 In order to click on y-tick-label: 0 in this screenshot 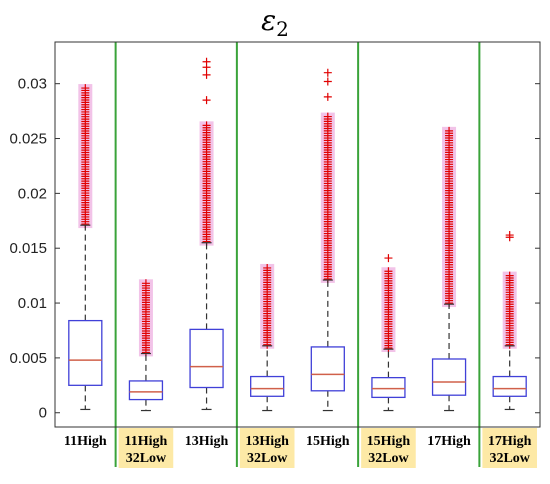, I will do `click(43, 413)`.